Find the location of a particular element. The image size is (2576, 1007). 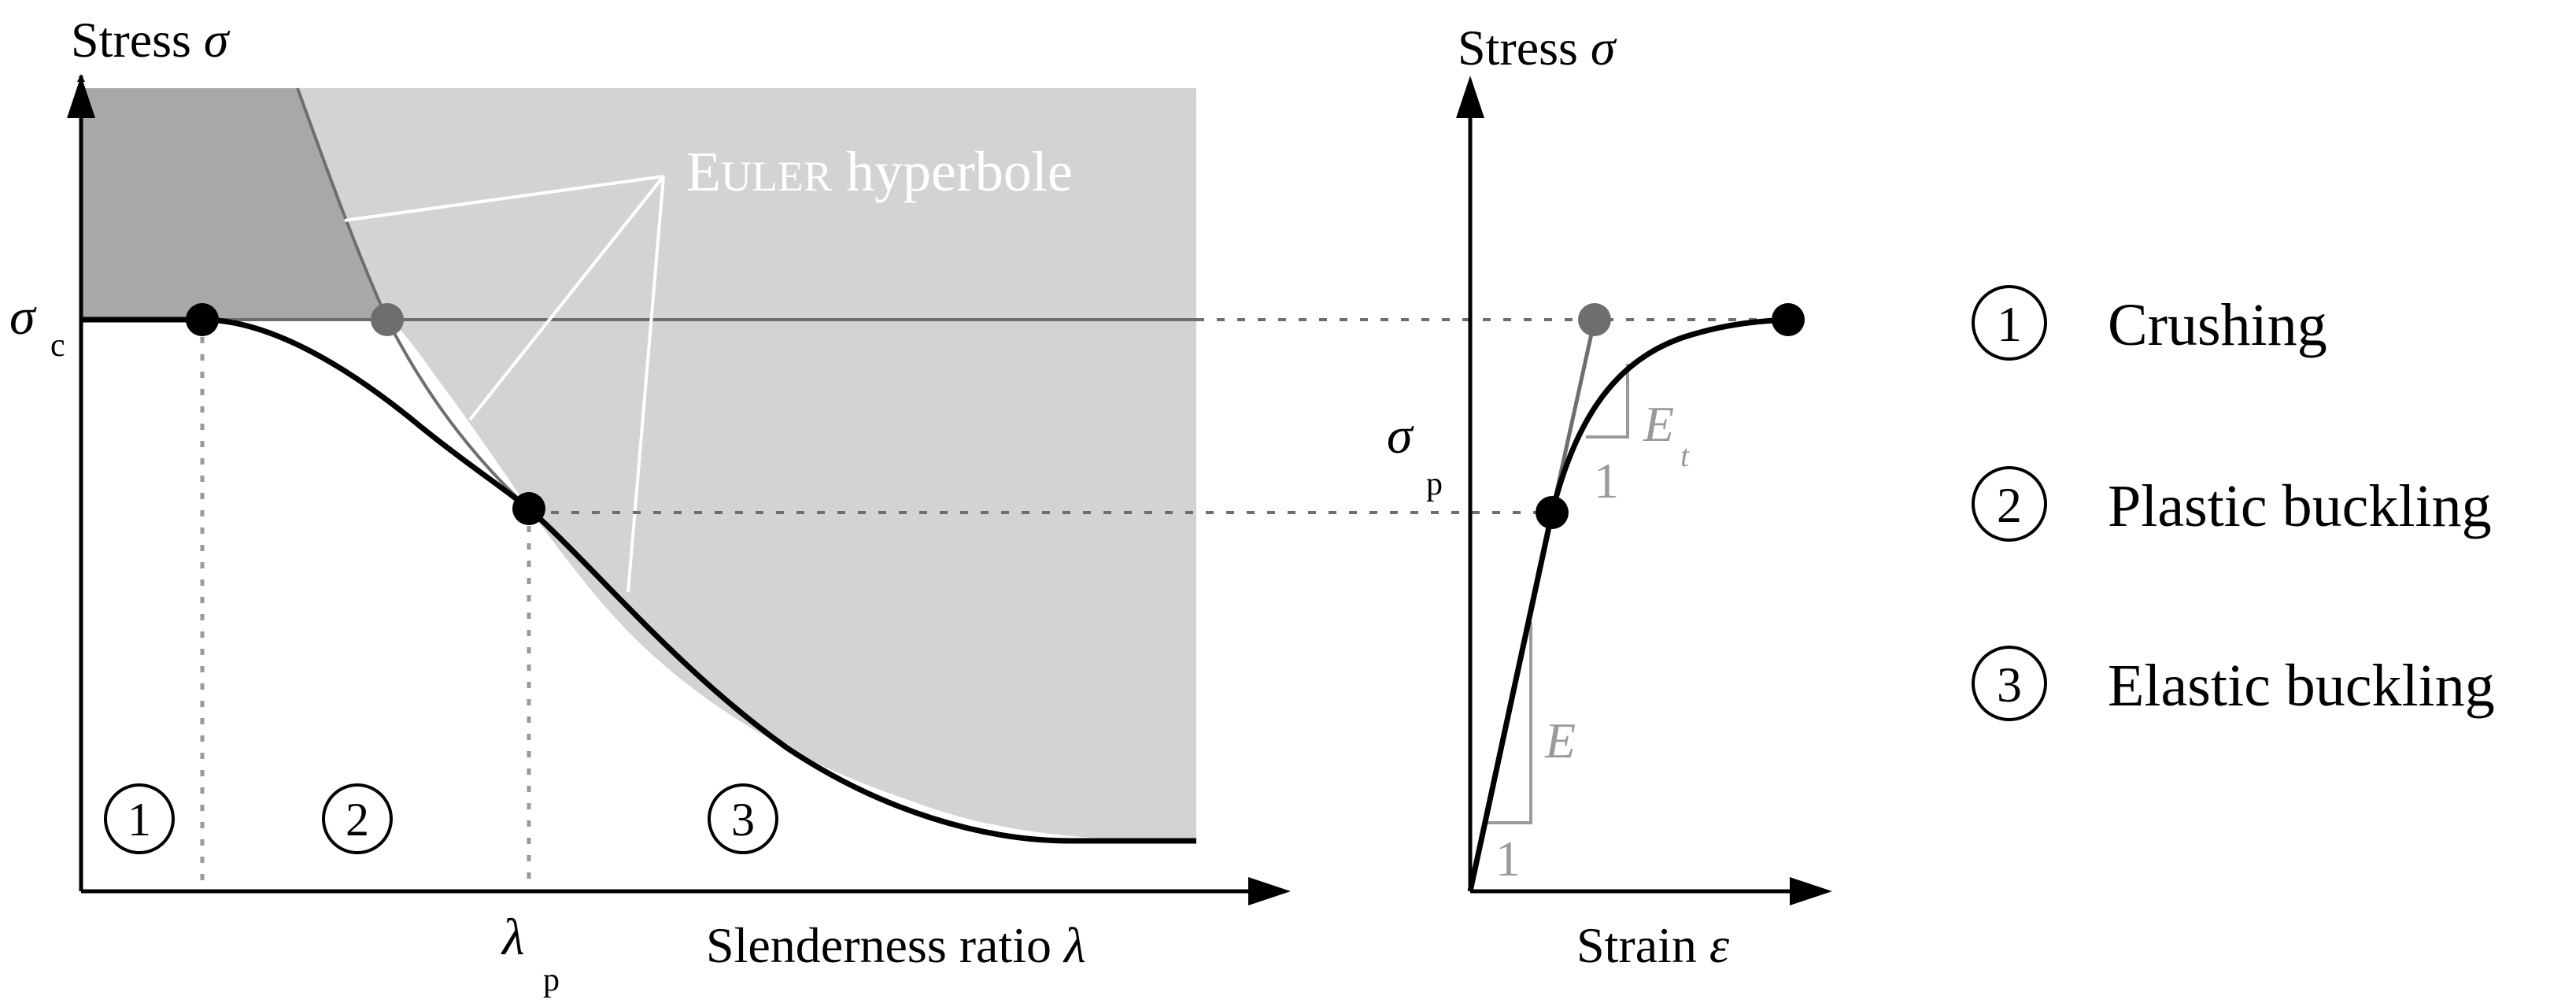

sigma-c-subscript: c is located at coordinates (57, 346).